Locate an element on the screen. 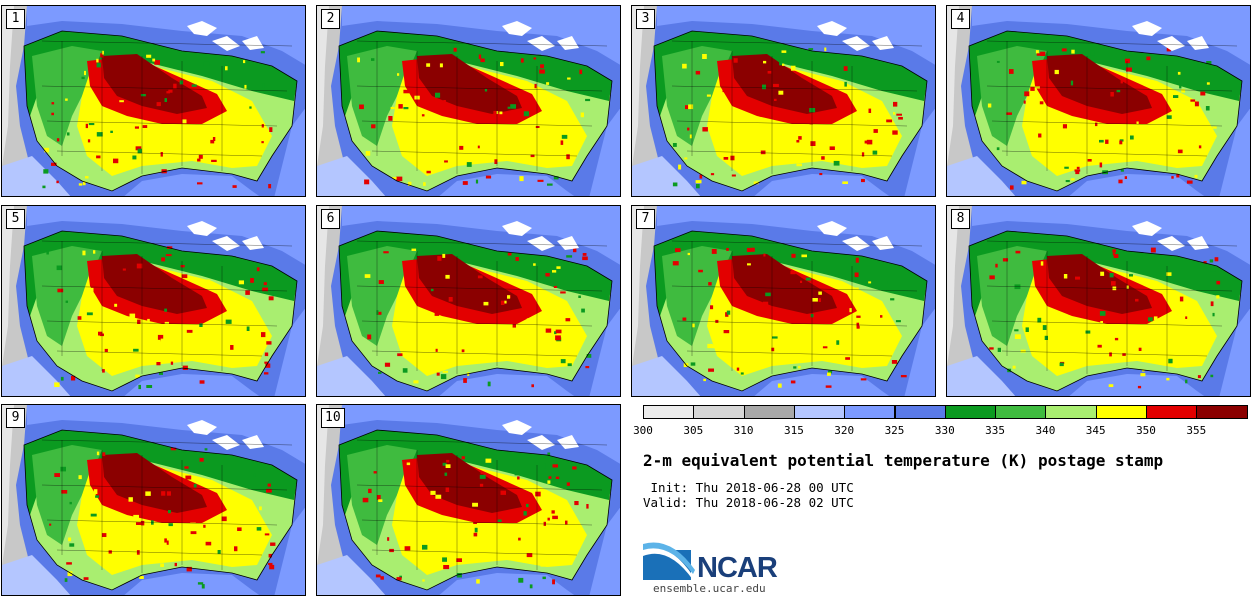 This screenshot has width=1260, height=597. init-time: Init: Thu 2018-06-28 00 UTC is located at coordinates (748, 487).